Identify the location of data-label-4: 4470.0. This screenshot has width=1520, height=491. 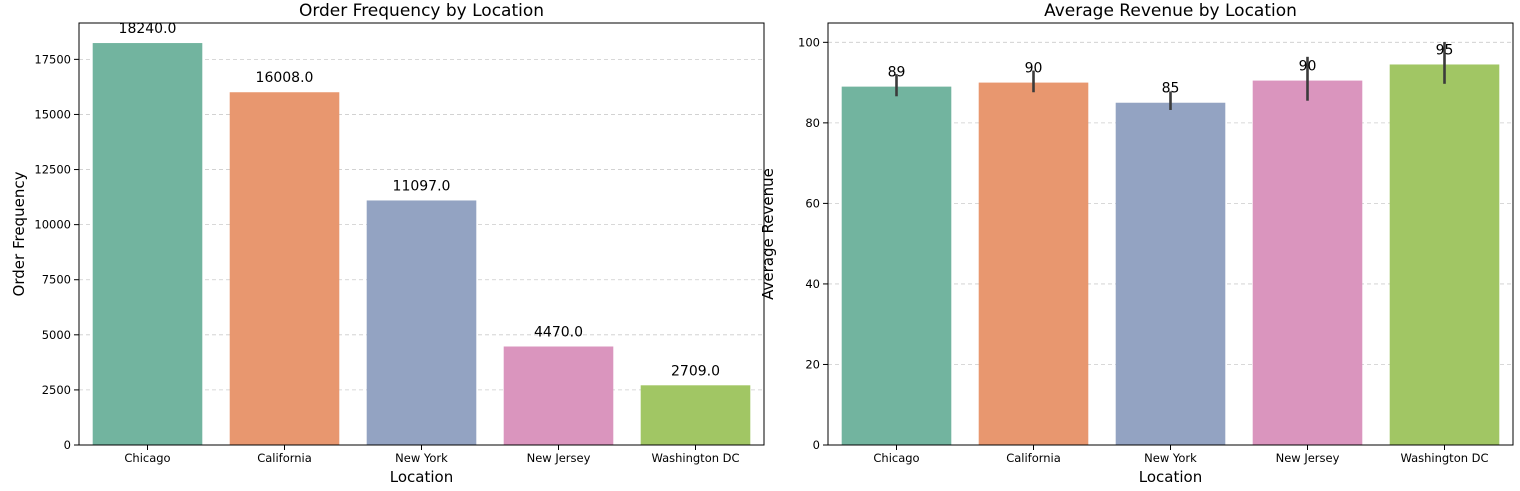
(558, 332).